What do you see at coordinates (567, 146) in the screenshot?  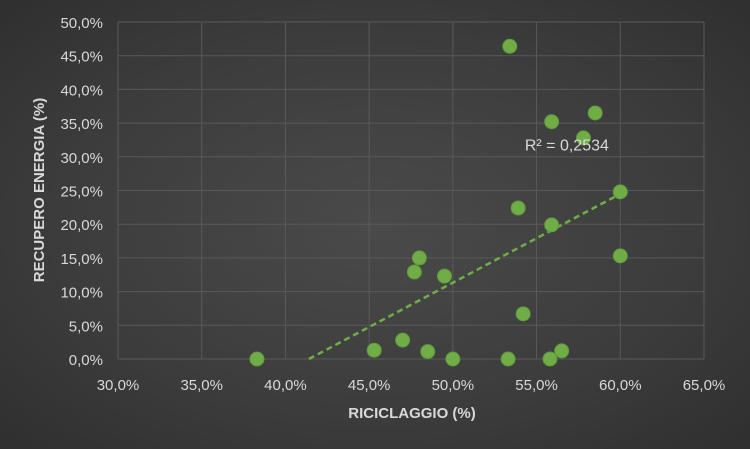 I see `r-squared-label: R² = 0,2534` at bounding box center [567, 146].